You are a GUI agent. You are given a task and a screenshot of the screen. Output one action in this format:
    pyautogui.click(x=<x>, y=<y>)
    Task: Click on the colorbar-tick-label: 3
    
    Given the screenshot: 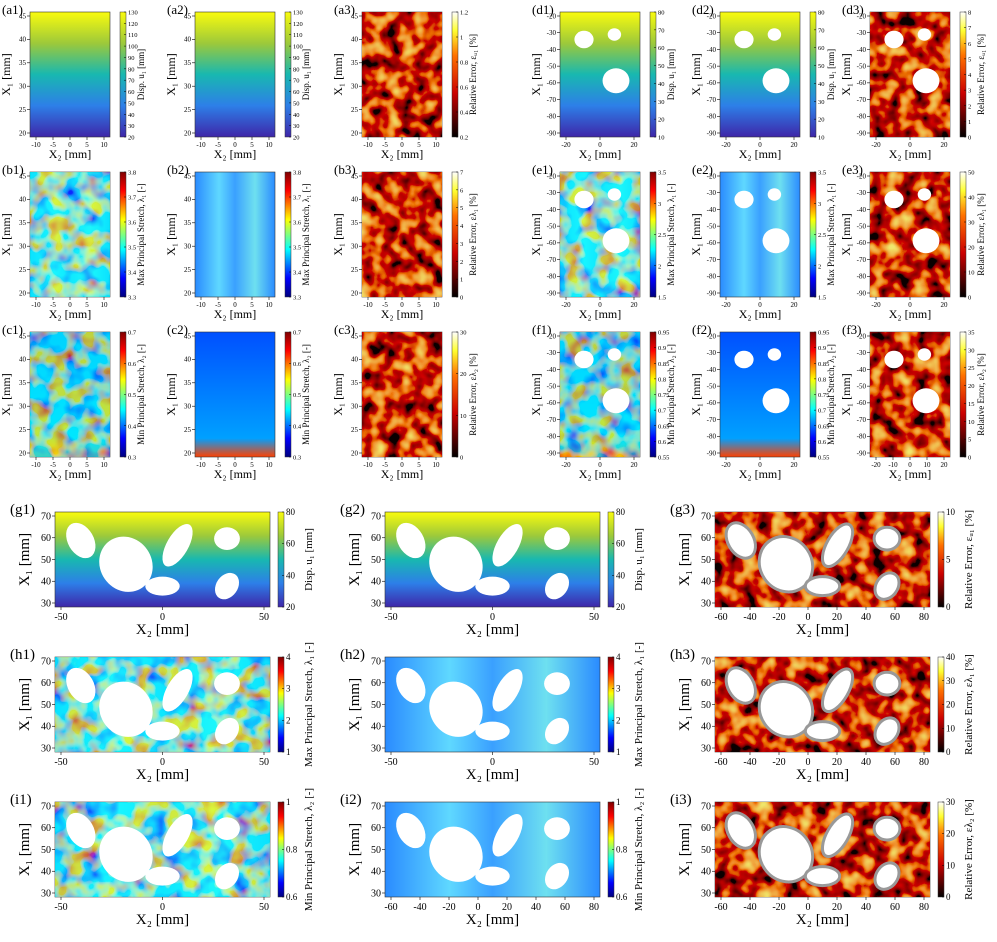 What is the action you would take?
    pyautogui.click(x=819, y=204)
    